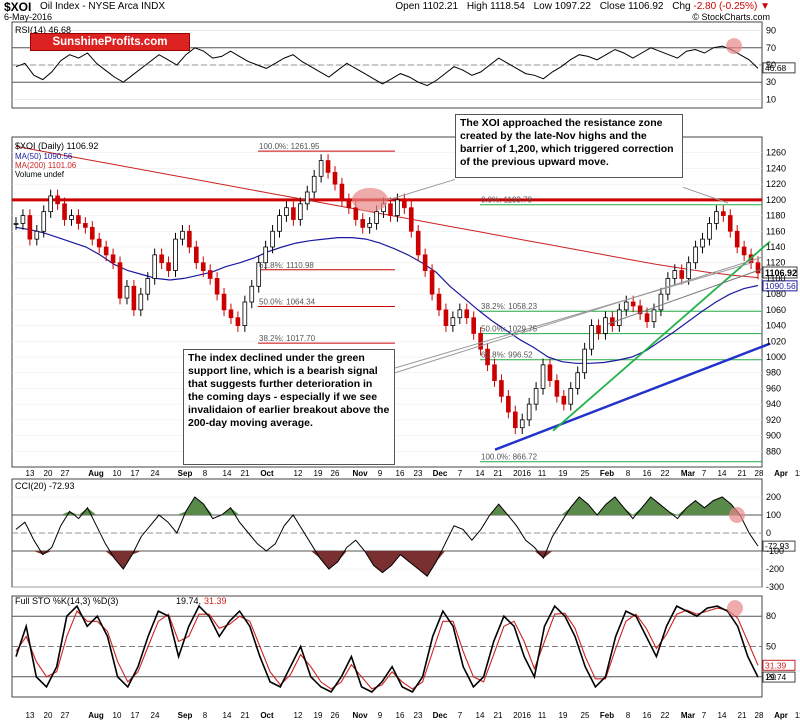 This screenshot has height=725, width=800. What do you see at coordinates (45, 486) in the screenshot?
I see `cci-title: CCI(20) -72.93` at bounding box center [45, 486].